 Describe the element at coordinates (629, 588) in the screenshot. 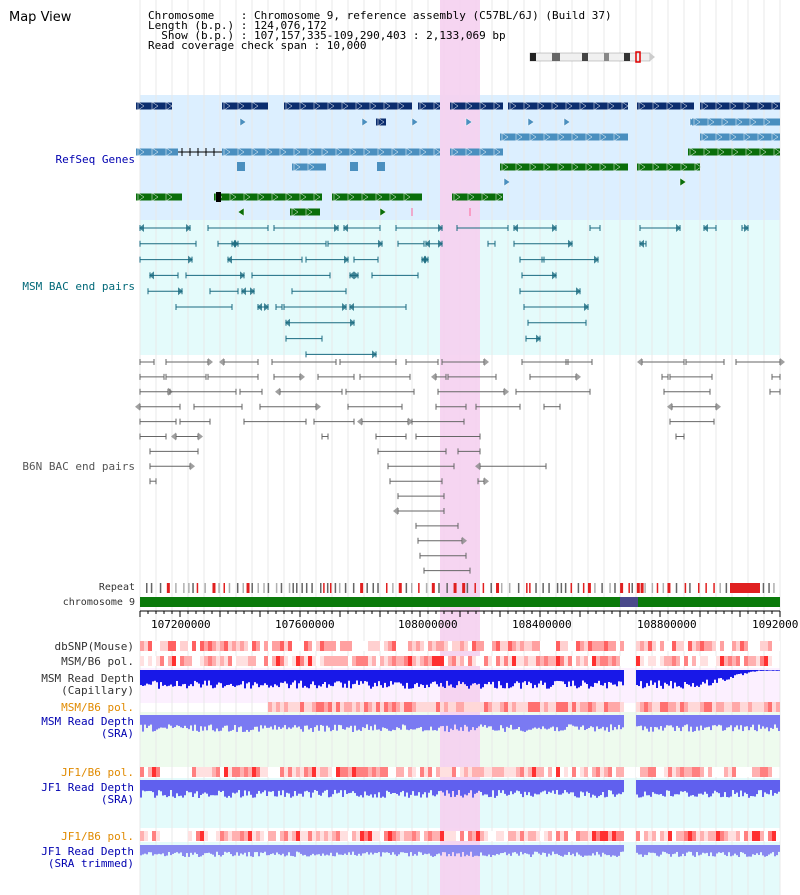

I see `repeat-element` at that location.